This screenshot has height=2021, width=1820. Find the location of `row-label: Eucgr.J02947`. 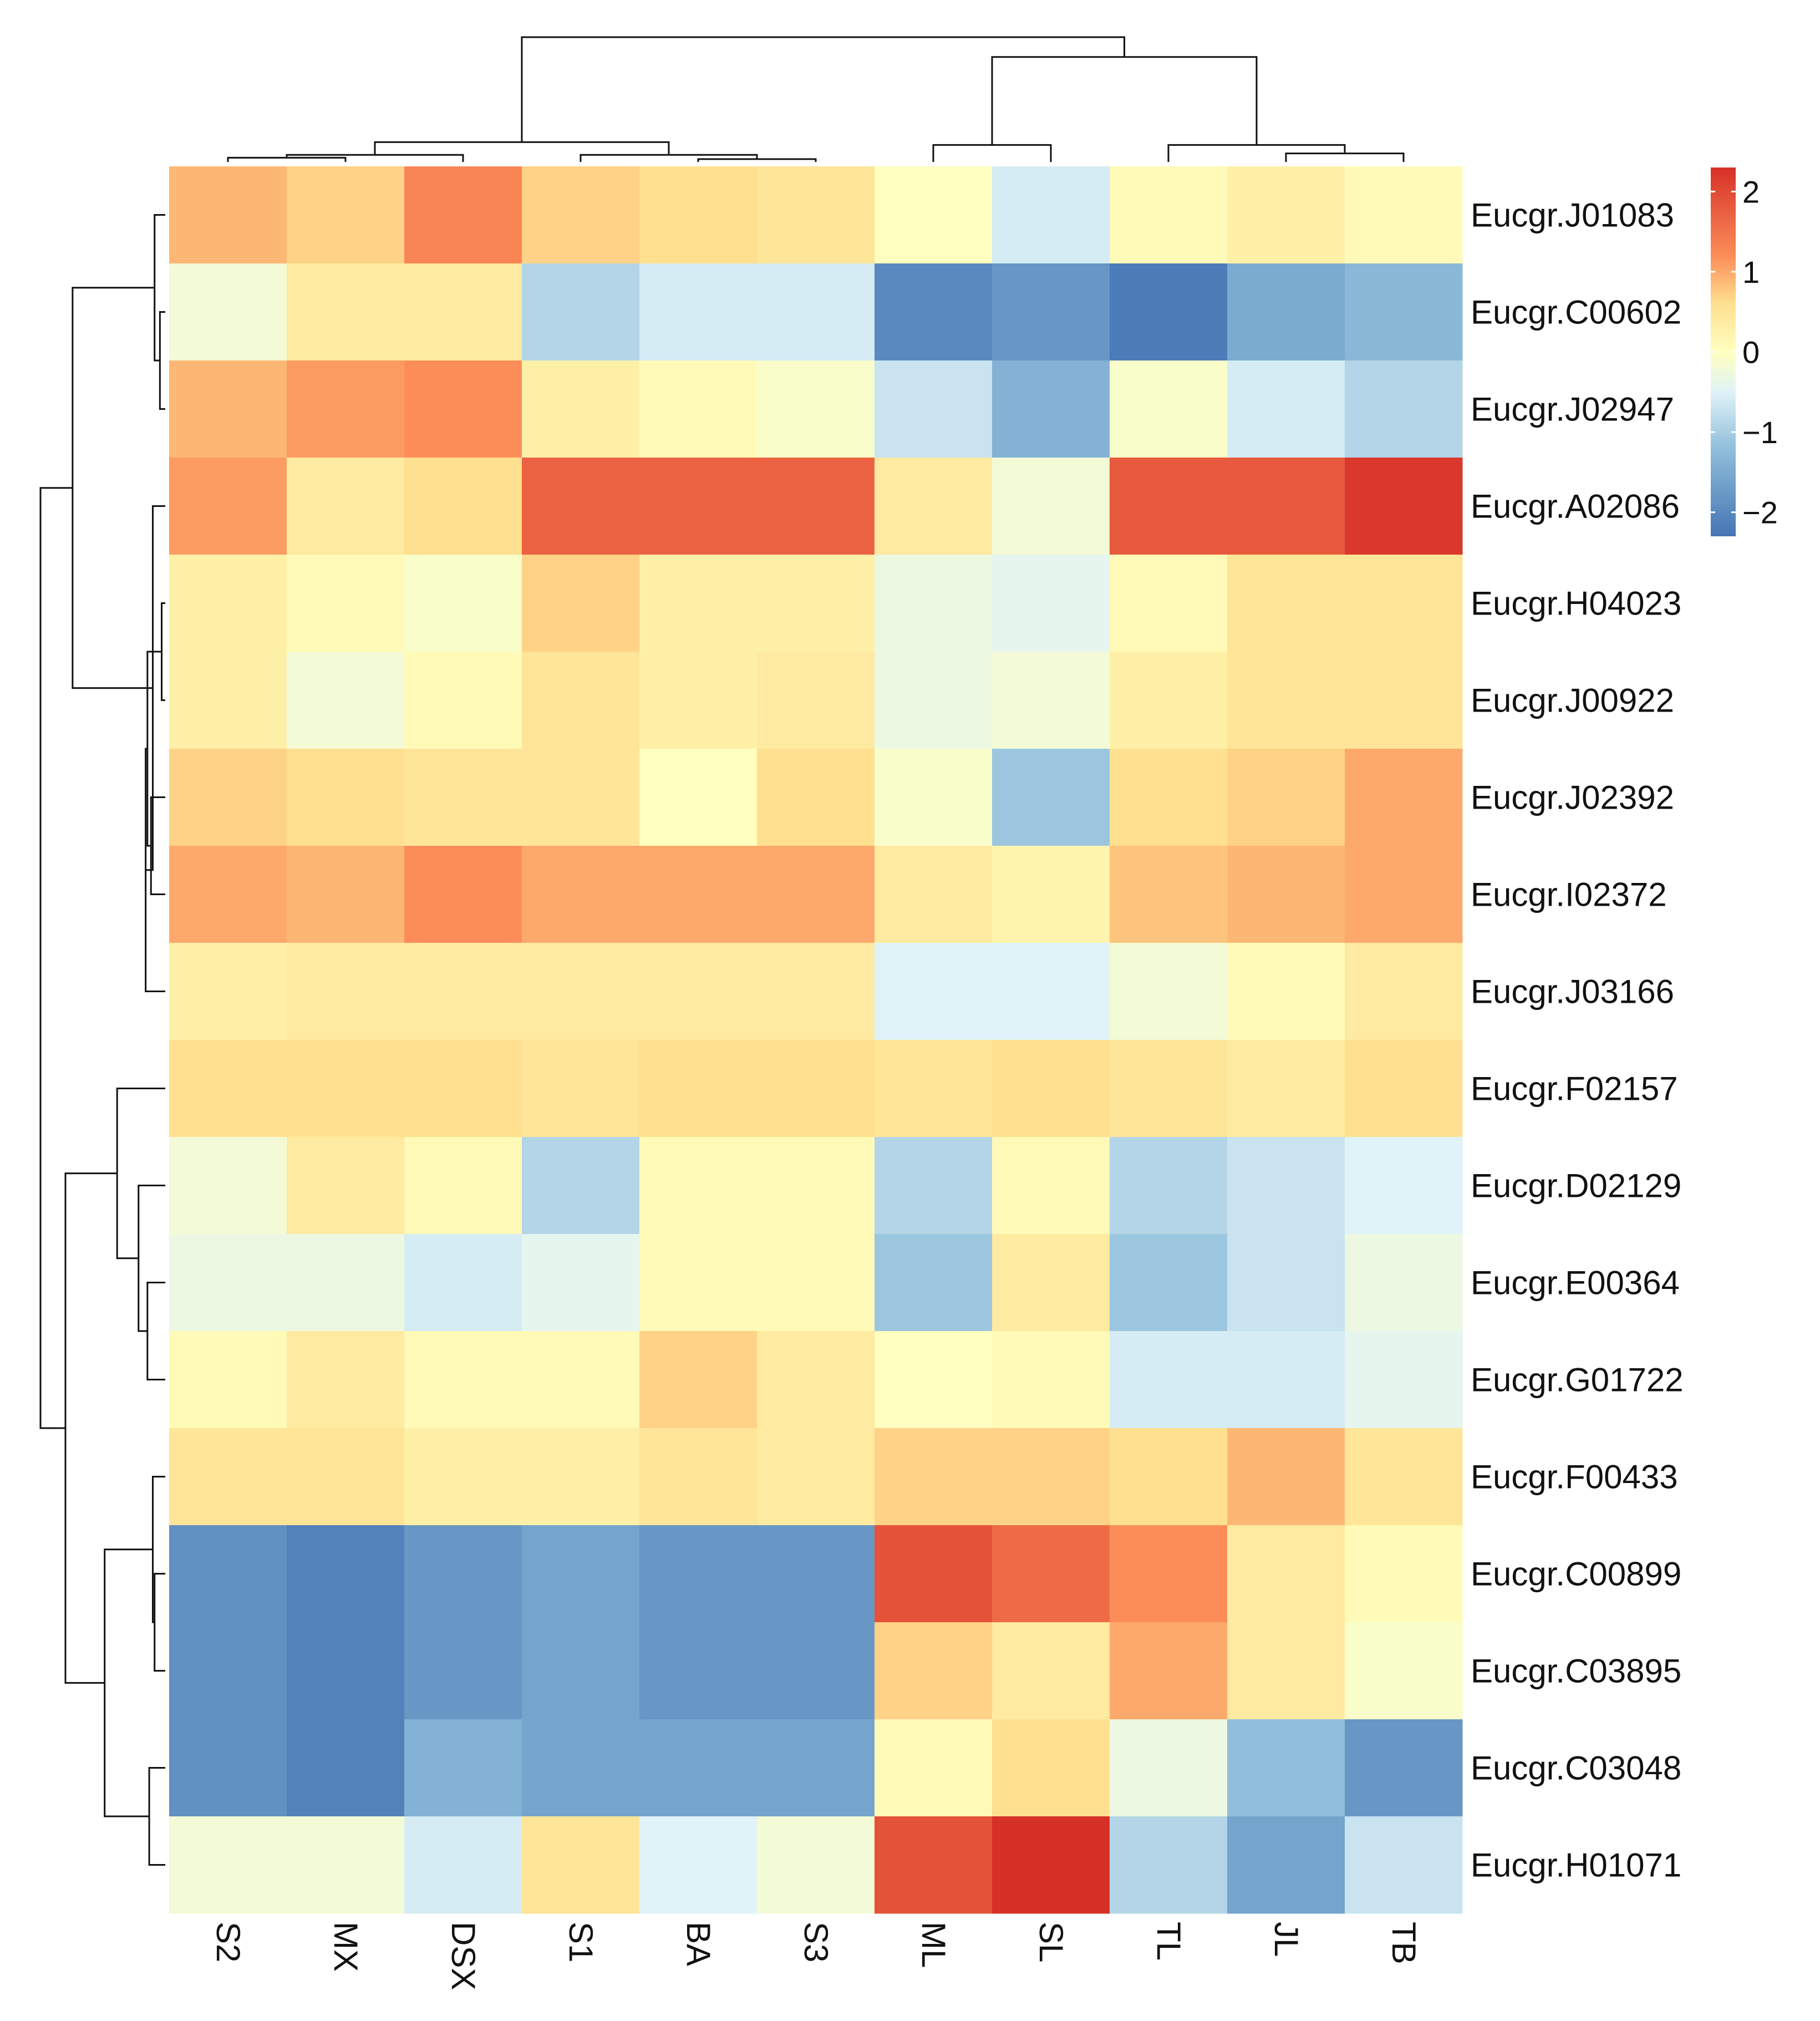

row-label: Eucgr.J02947 is located at coordinates (1572, 409).